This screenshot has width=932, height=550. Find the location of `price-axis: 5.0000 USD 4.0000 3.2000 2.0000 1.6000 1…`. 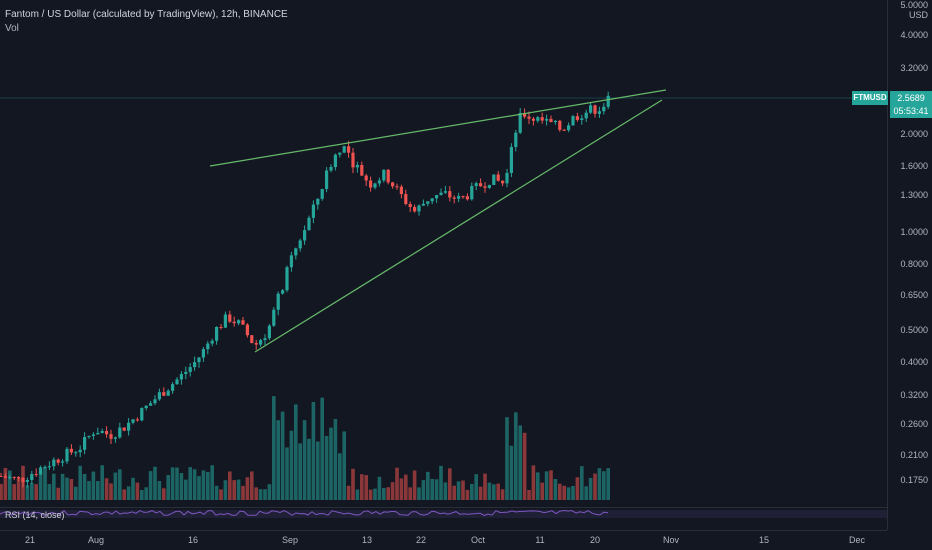

price-axis: 5.0000 USD 4.0000 3.2000 2.0000 1.6000 1… is located at coordinates (909, 265).